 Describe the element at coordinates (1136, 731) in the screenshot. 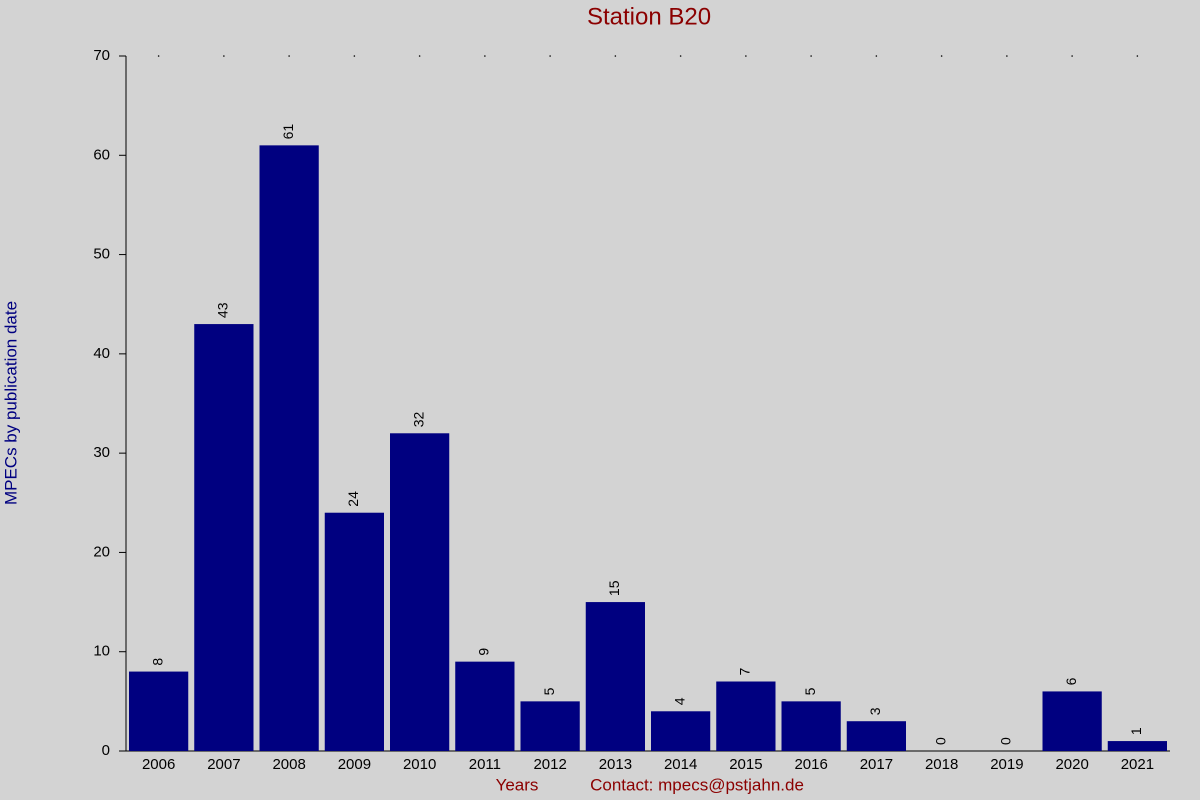

I see `data-label: 1` at that location.